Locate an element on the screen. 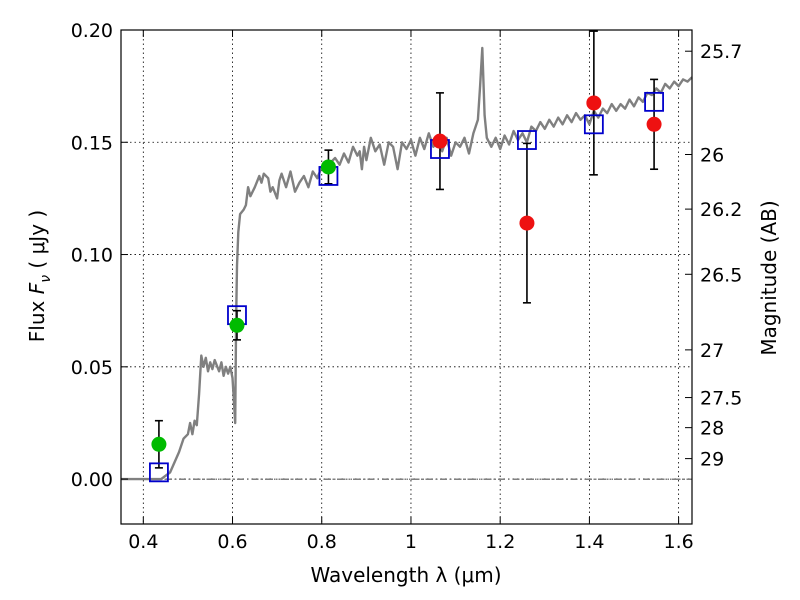  x-tick-label: 1.4 is located at coordinates (589, 542).